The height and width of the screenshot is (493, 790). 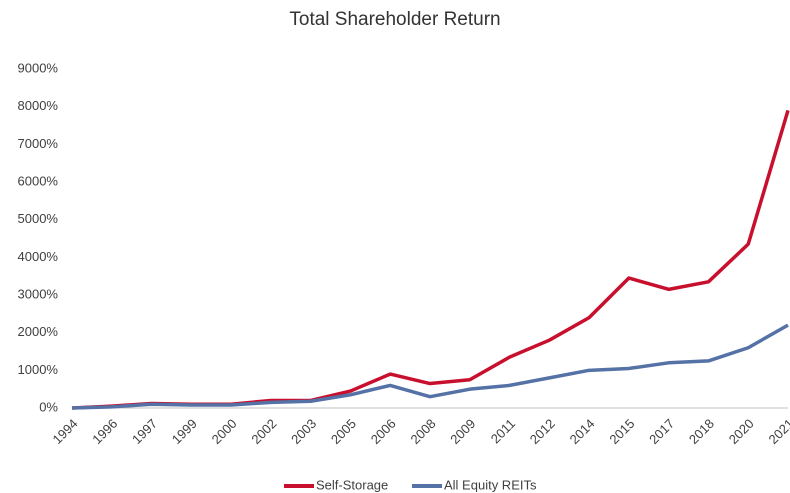 What do you see at coordinates (383, 431) in the screenshot?
I see `x-tick-label: 2006` at bounding box center [383, 431].